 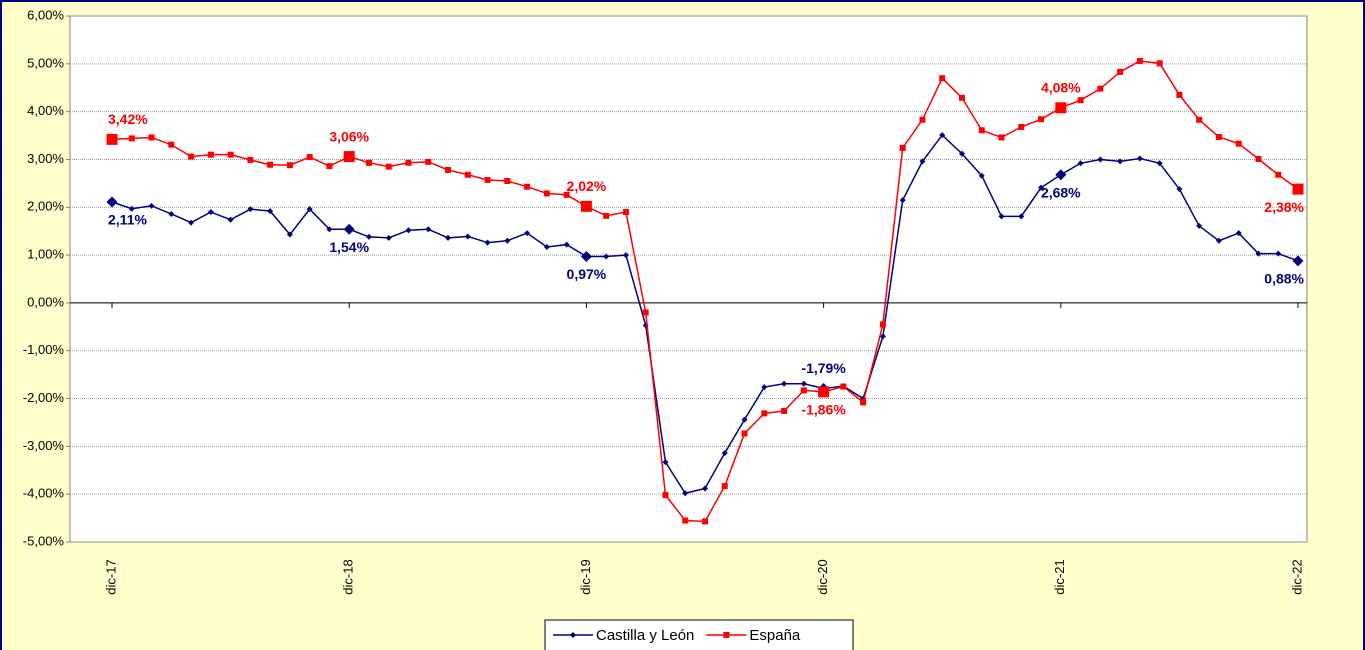 What do you see at coordinates (775, 635) in the screenshot?
I see `legend-label: España` at bounding box center [775, 635].